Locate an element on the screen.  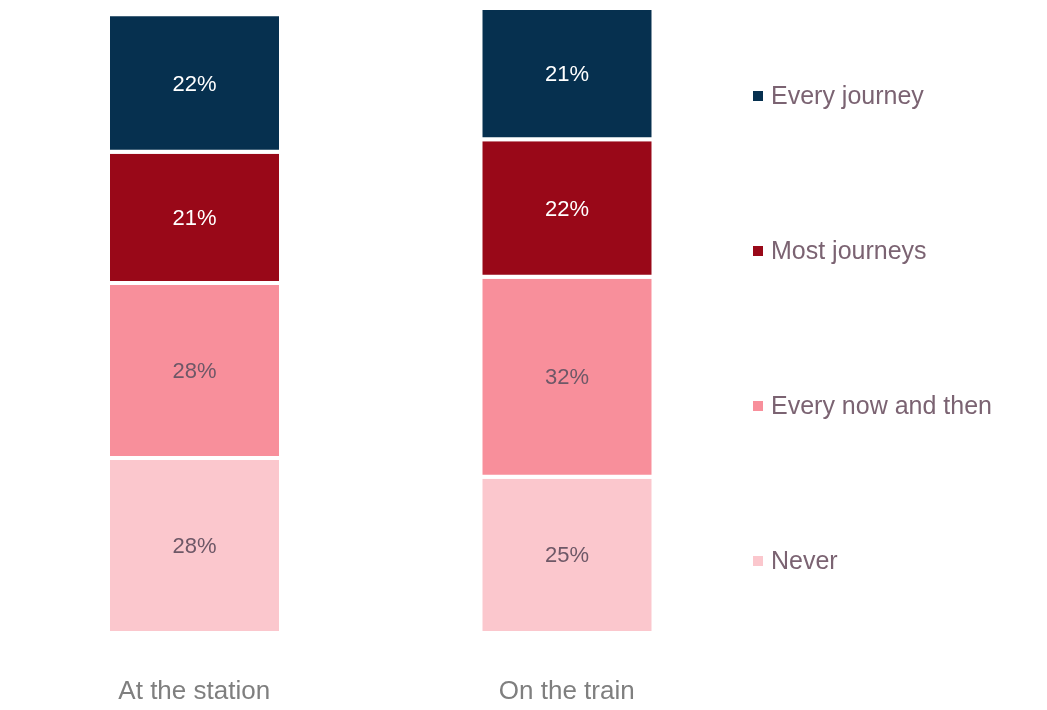
legend-label: Every now and then is located at coordinates (881, 405).